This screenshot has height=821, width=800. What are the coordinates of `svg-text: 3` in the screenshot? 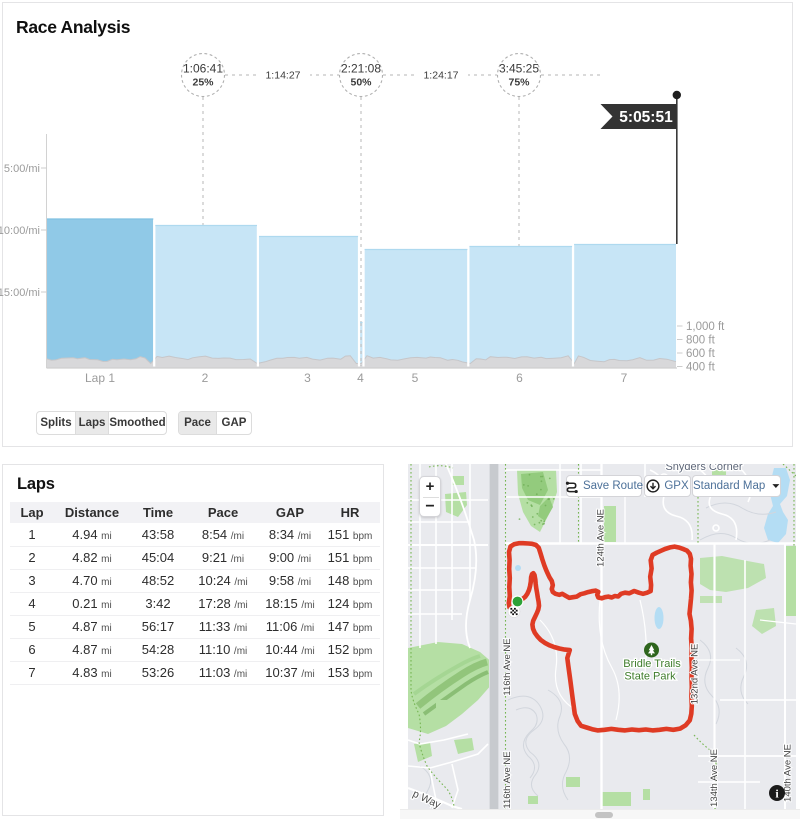 It's located at (307, 378).